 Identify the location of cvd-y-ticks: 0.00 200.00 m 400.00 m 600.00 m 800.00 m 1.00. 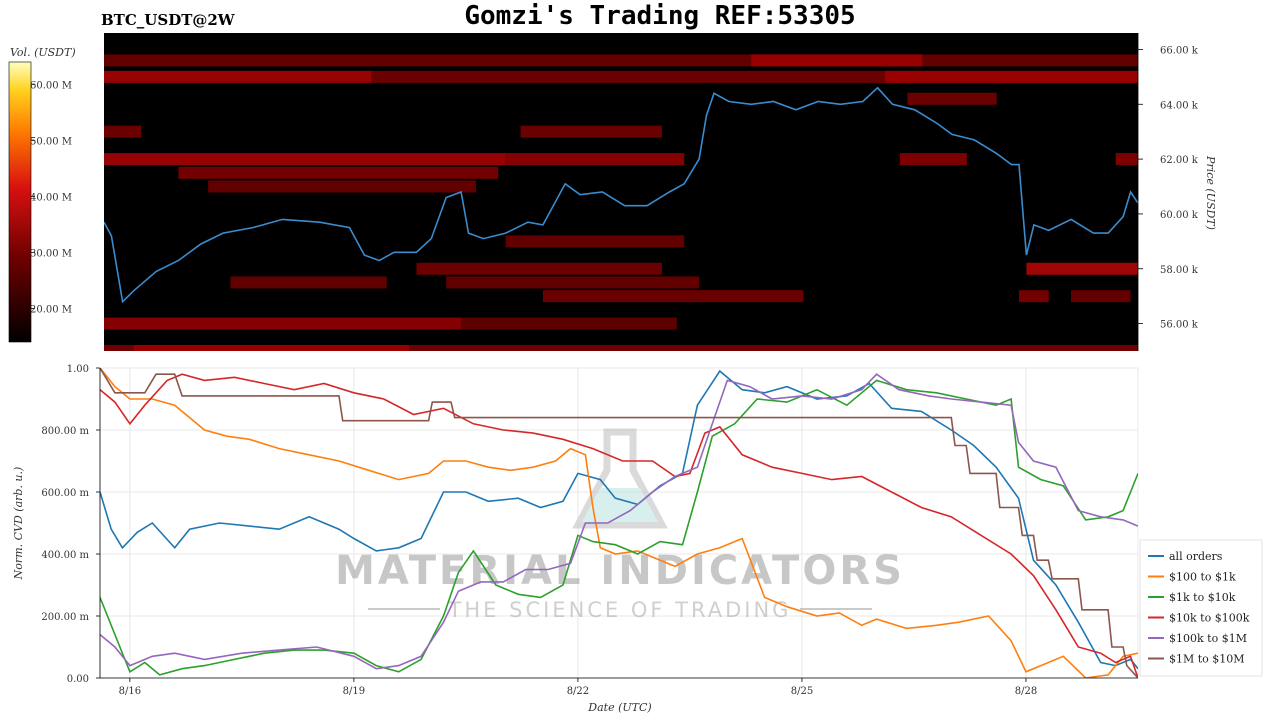
(70, 524).